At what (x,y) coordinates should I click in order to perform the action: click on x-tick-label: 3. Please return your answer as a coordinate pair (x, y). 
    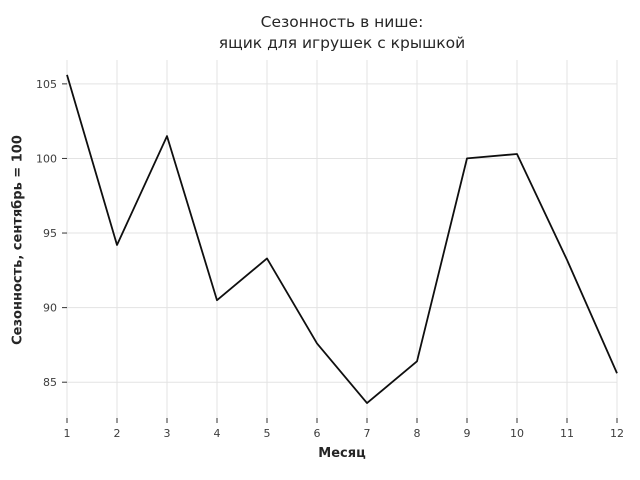
    Looking at the image, I should click on (167, 433).